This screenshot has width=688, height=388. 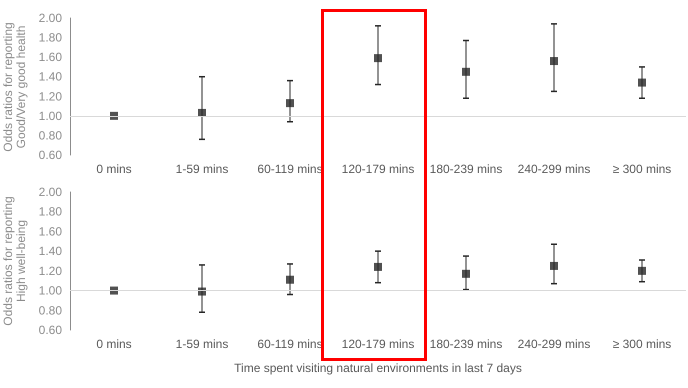 I want to click on x-axis-title: Time spent visiting natural environments in last 7 days, so click(x=378, y=368).